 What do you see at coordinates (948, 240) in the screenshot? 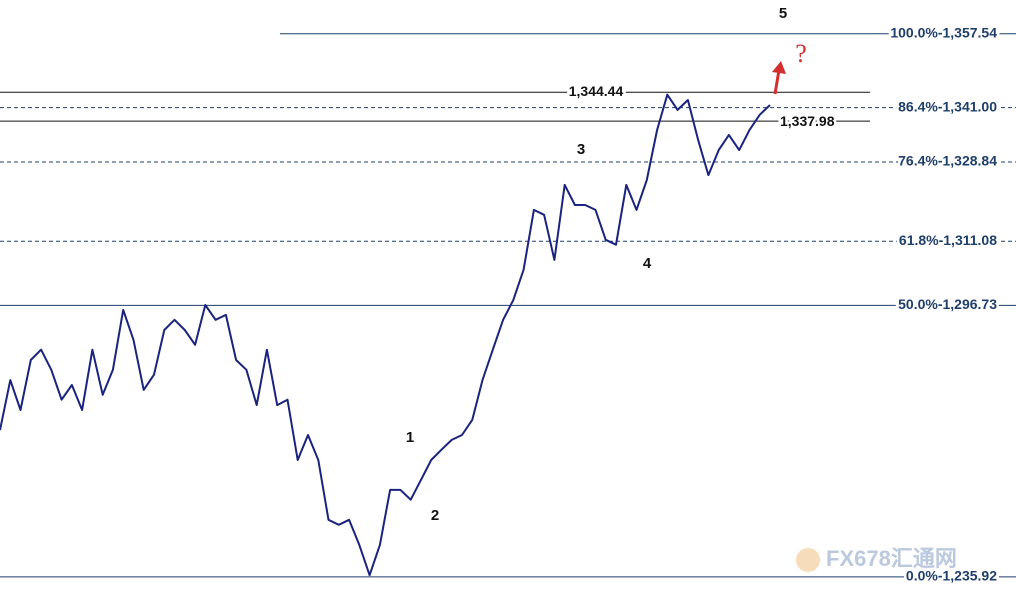
I see `fib-level-label: 61.8%-1,311.08` at bounding box center [948, 240].